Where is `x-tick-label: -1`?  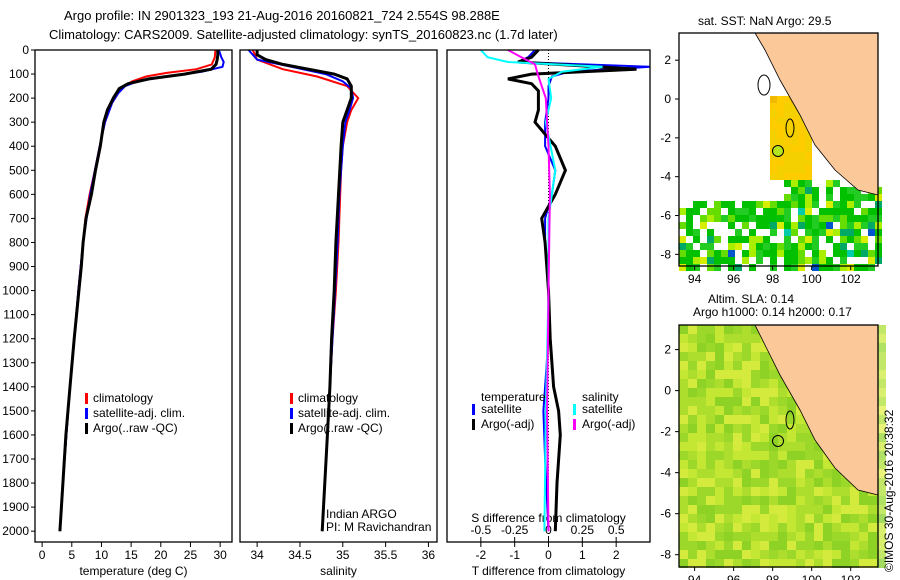 x-tick-label: -1 is located at coordinates (514, 555).